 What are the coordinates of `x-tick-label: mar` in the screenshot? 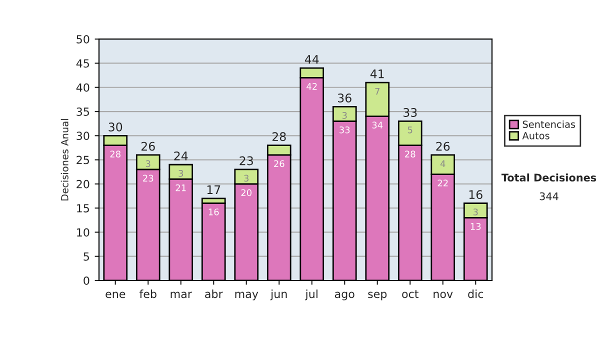 It's located at (181, 295).